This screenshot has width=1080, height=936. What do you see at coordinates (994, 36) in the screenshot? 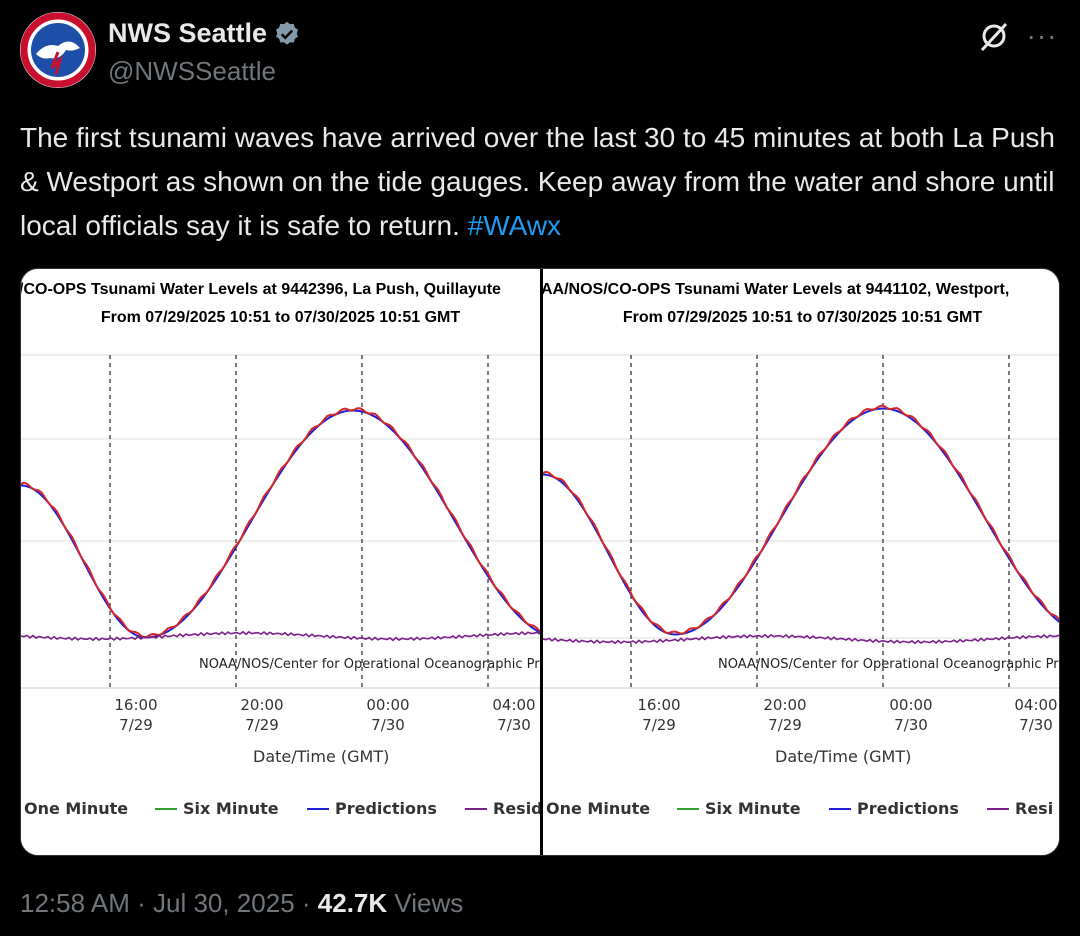
I see `grok-icon` at bounding box center [994, 36].